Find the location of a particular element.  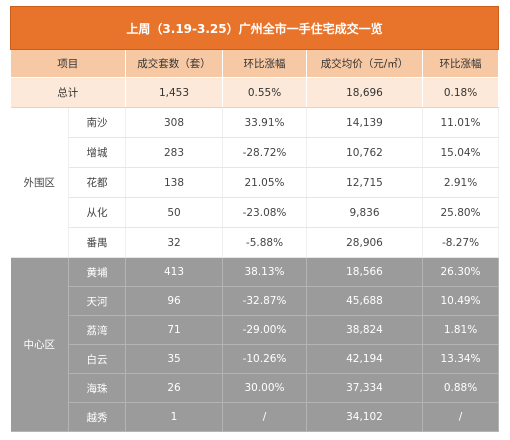

title-row: 上周（3.19-3.25）广州全市一手住宅成交一览 is located at coordinates (254, 28).